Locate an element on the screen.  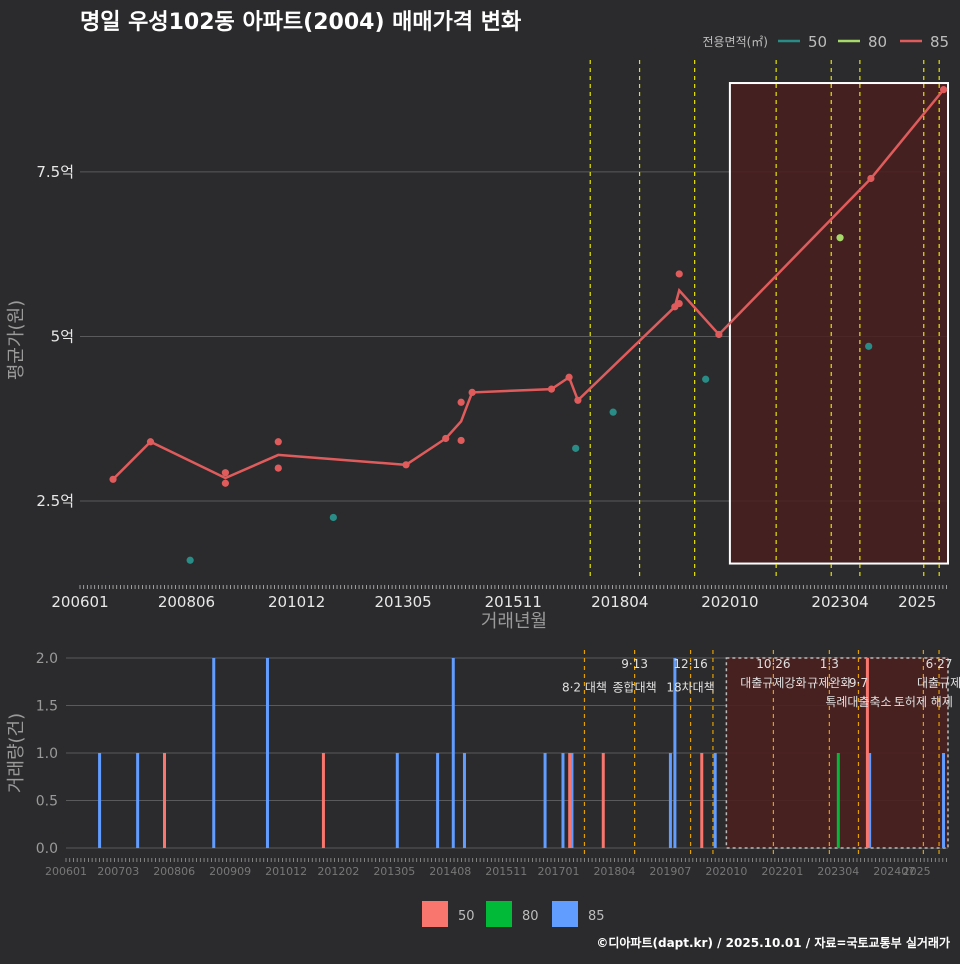
policy-annotation: 종합대책 is located at coordinates (635, 687).